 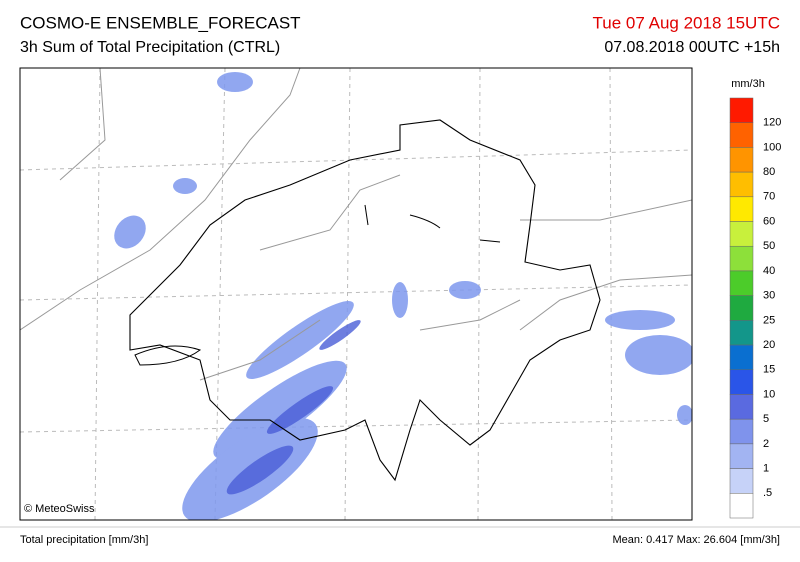 What do you see at coordinates (686, 22) in the screenshot?
I see `valid-time: Tue 07 Aug 2018 15UTC` at bounding box center [686, 22].